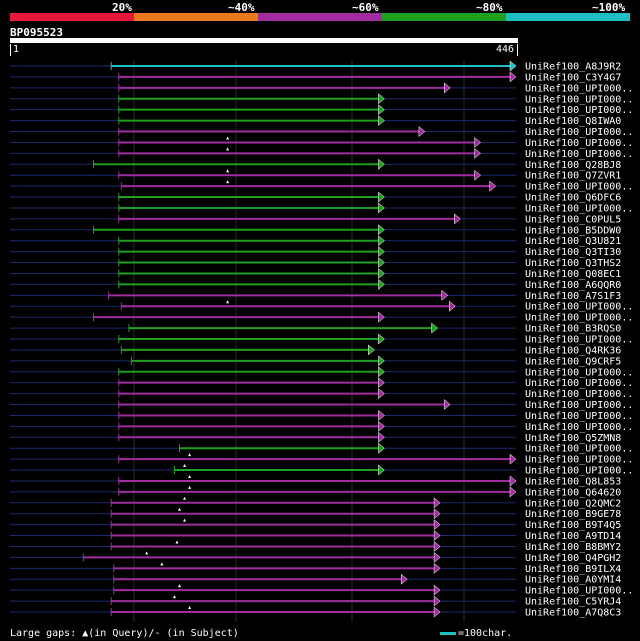 The width and height of the screenshot is (640, 641). What do you see at coordinates (573, 503) in the screenshot?
I see `hit-label: UniRef100_Q2QMC2` at bounding box center [573, 503].